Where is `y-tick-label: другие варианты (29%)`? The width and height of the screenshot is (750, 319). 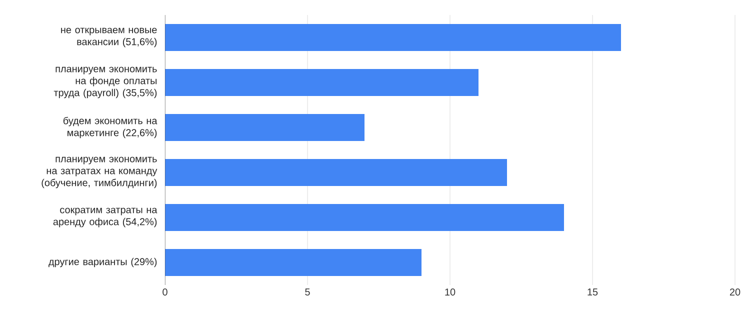 y-tick-label: другие варианты (29%) is located at coordinates (102, 263).